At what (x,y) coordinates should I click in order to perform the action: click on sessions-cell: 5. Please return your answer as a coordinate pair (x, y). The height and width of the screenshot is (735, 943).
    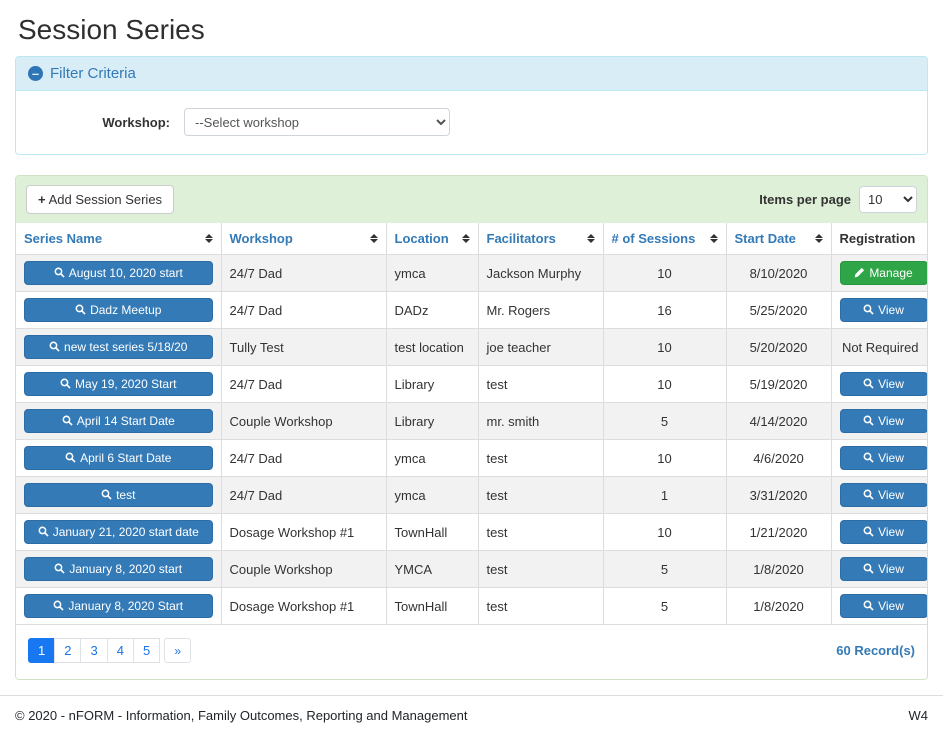
    Looking at the image, I should click on (664, 421).